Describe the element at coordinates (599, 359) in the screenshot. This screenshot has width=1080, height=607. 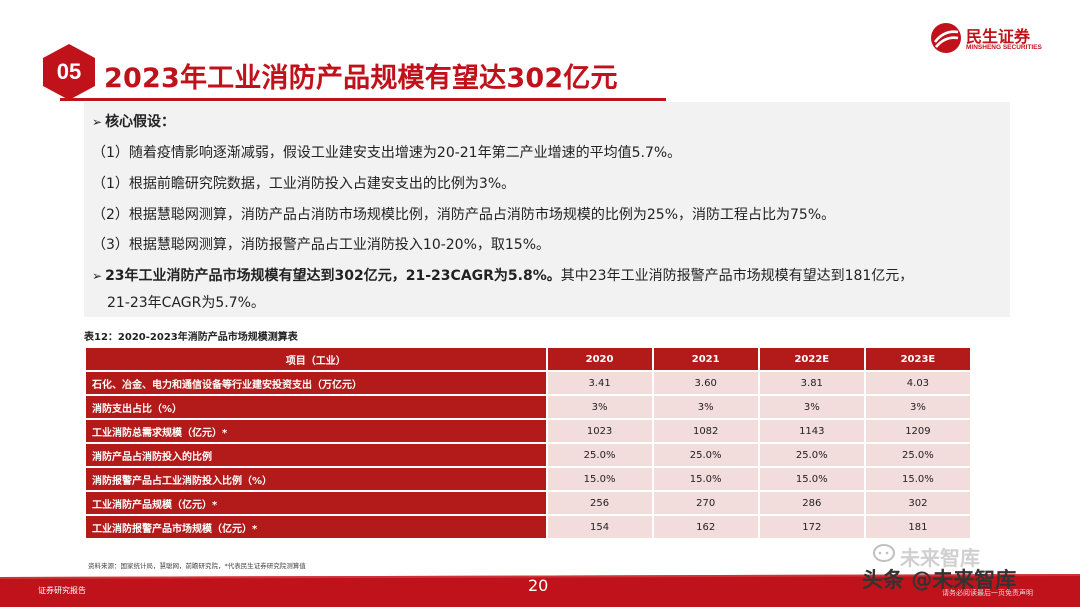
I see `column-header: 2020` at that location.